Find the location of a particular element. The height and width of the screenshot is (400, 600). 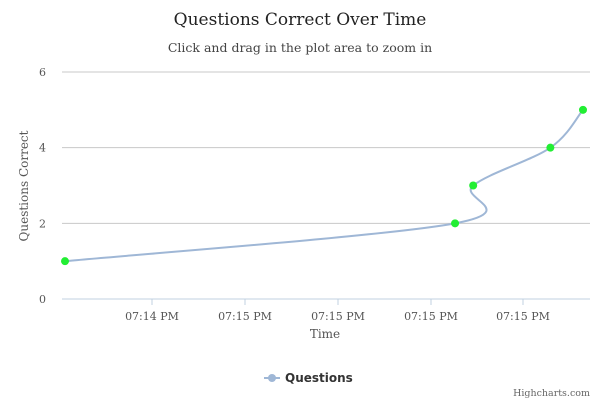

legend: Questions is located at coordinates (308, 378).